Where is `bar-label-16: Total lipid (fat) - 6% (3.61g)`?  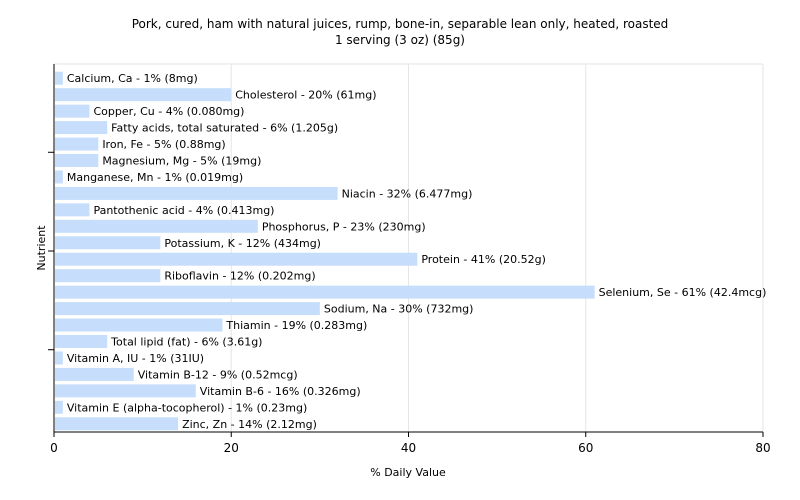
bar-label-16: Total lipid (fat) - 6% (3.61g) is located at coordinates (186, 342).